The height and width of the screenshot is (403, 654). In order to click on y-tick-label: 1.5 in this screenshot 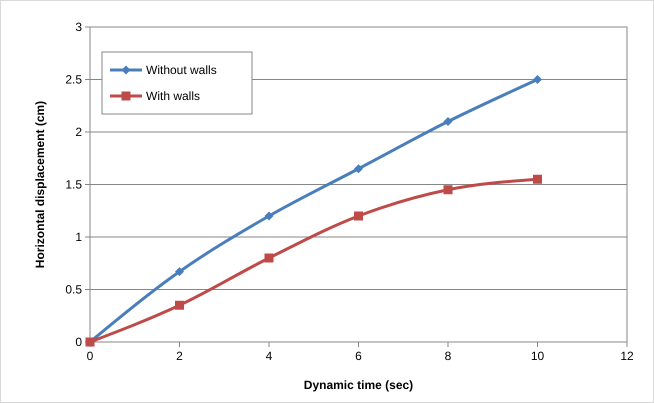, I will do `click(73, 185)`.